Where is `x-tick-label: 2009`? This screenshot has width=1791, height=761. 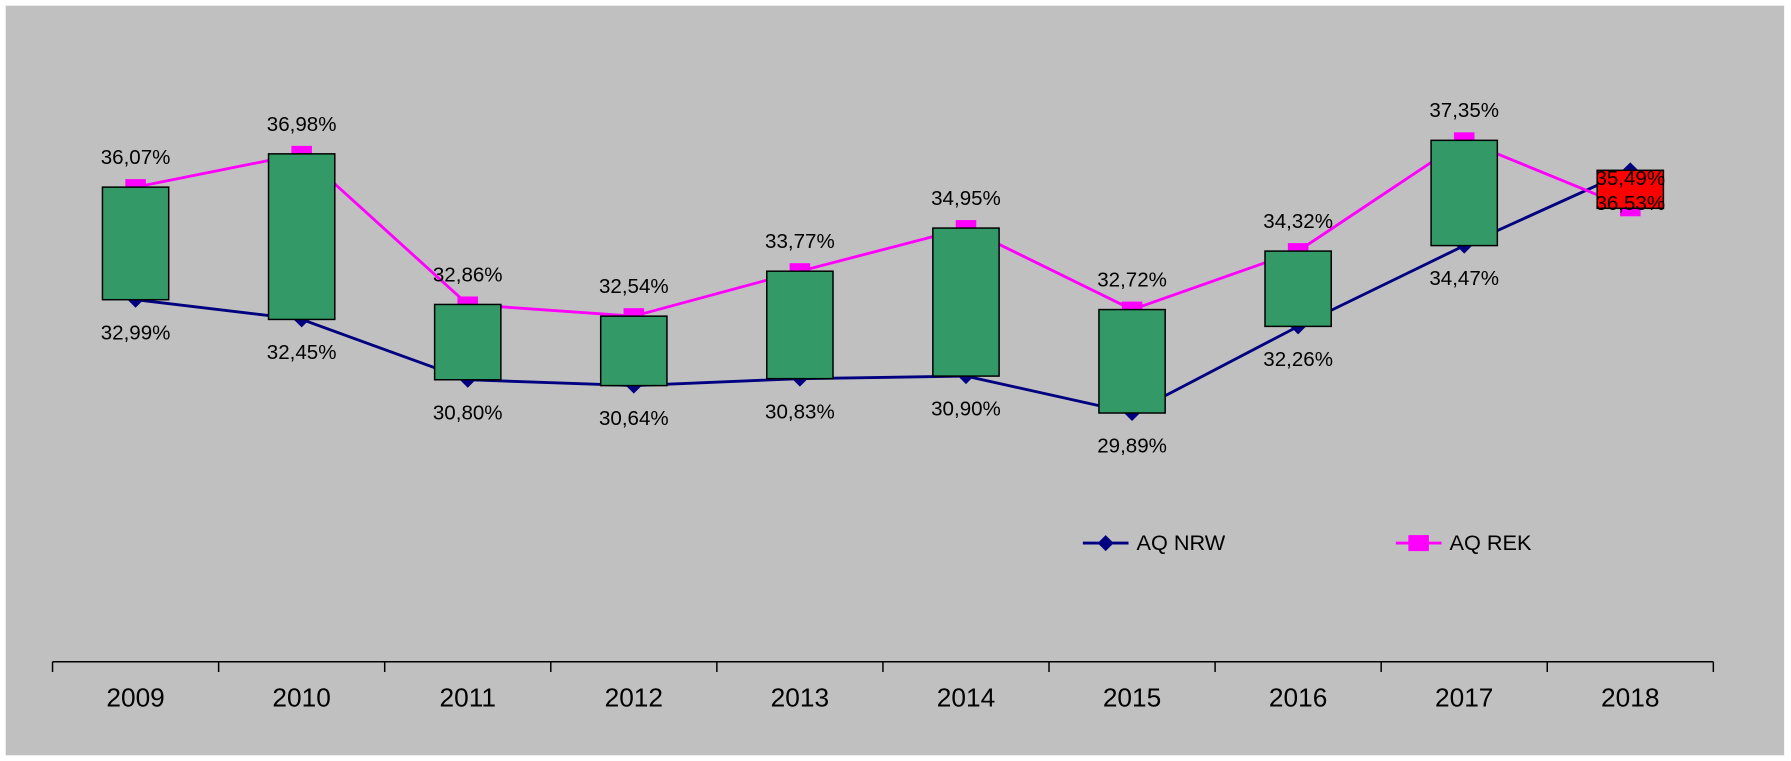
x-tick-label: 2009 is located at coordinates (135, 697).